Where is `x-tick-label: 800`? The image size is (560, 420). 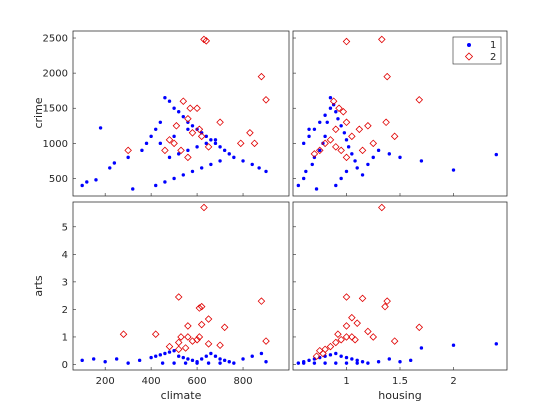
x-tick-label: 800 is located at coordinates (242, 381).